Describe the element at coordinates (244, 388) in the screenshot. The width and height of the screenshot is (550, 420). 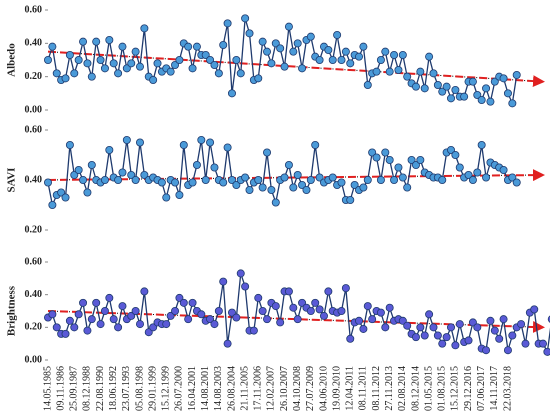
I see `x-tick-label: 21.11.2005` at that location.